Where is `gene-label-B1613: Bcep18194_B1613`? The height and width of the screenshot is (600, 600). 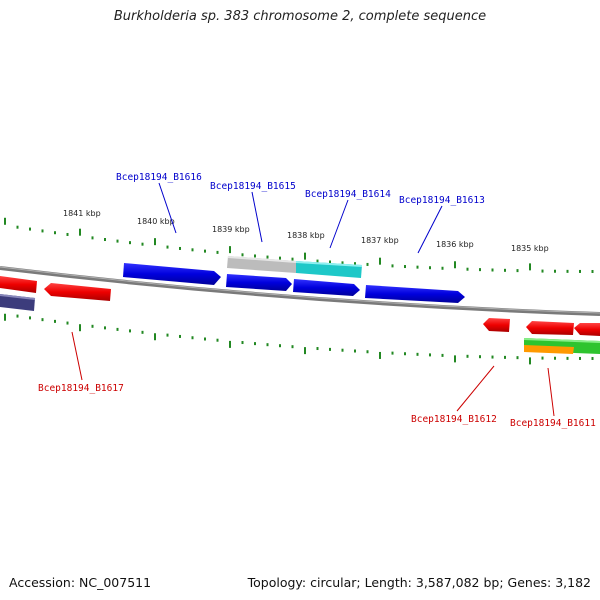
gene-label-B1613: Bcep18194_B1613 is located at coordinates (442, 200).